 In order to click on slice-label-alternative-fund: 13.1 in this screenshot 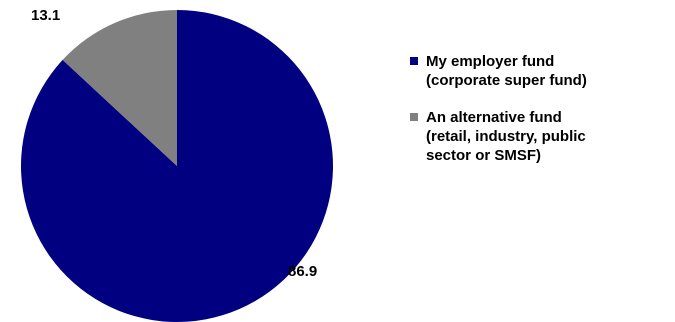, I will do `click(46, 15)`.